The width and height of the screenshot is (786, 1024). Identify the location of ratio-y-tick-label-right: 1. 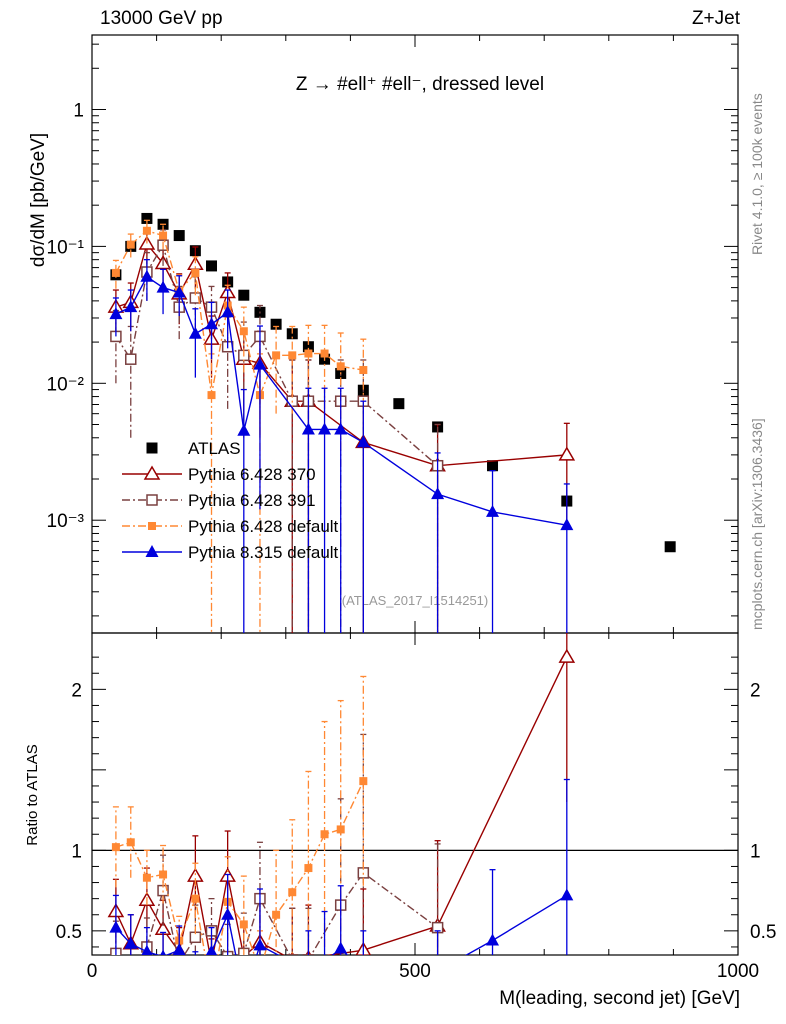
(755, 851).